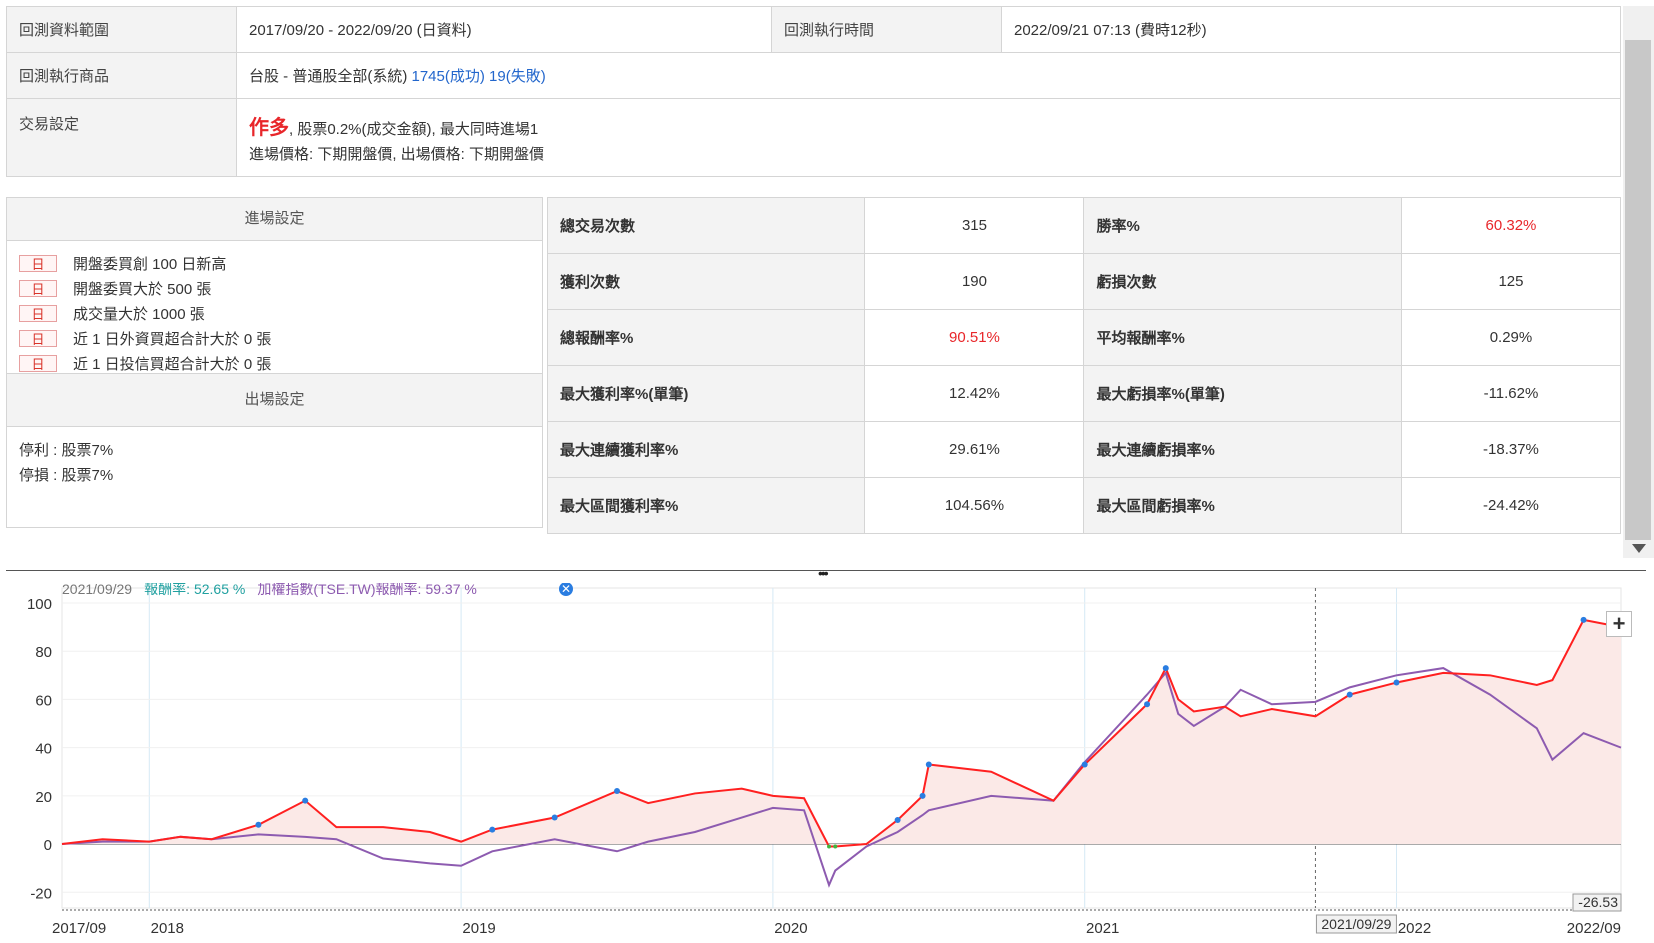 This screenshot has height=943, width=1654. I want to click on condition-item: 日成交量大於 1000 張, so click(274, 313).